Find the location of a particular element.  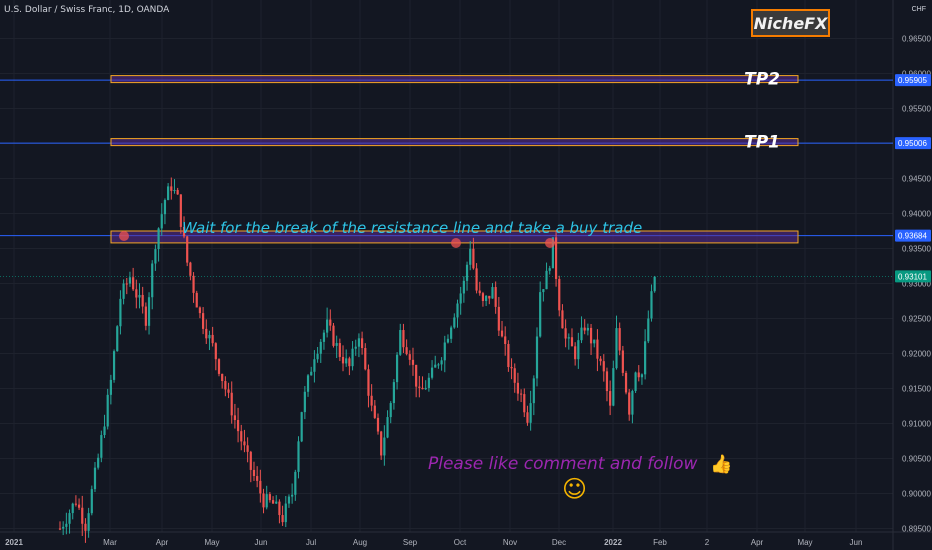

smiley-icon: ☺ is located at coordinates (574, 489).